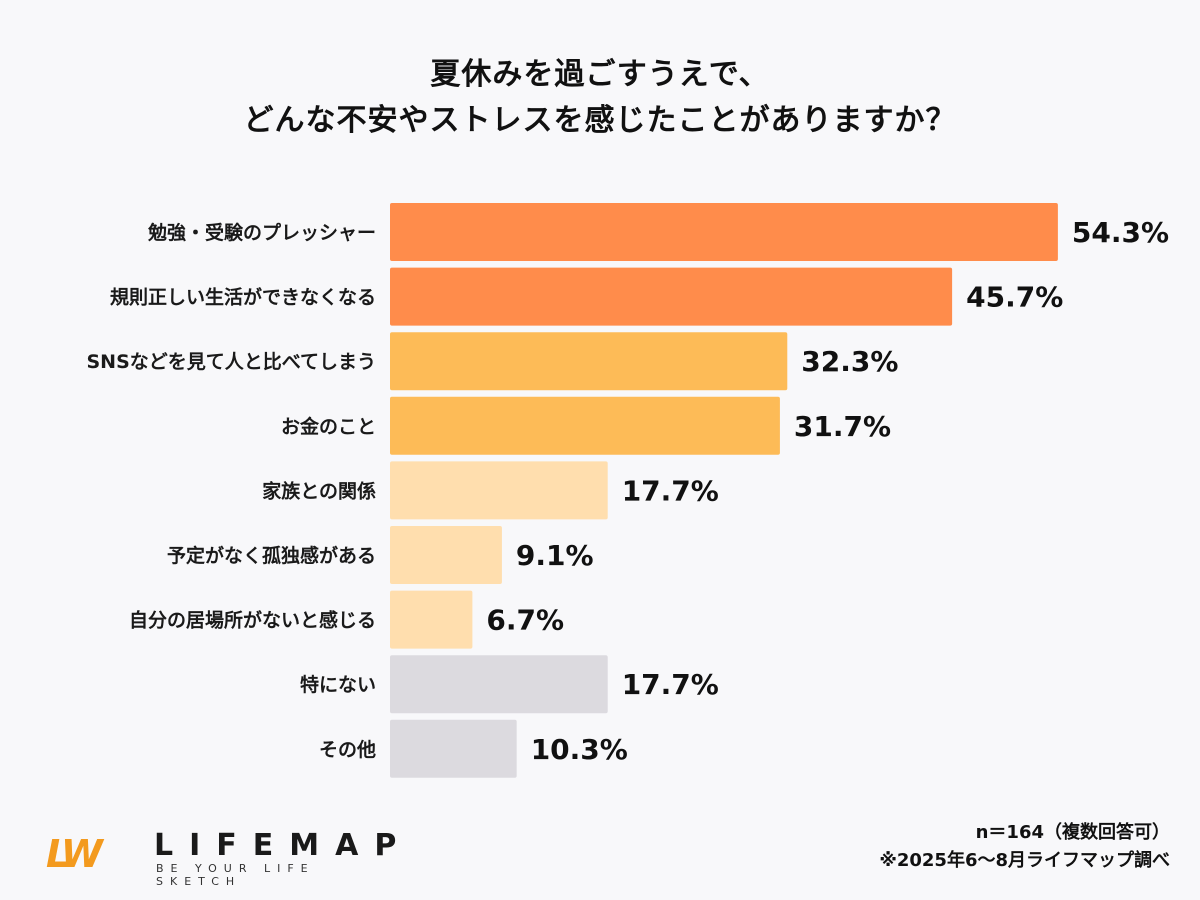 The height and width of the screenshot is (900, 1200). I want to click on value-label: 32.3%, so click(849, 361).